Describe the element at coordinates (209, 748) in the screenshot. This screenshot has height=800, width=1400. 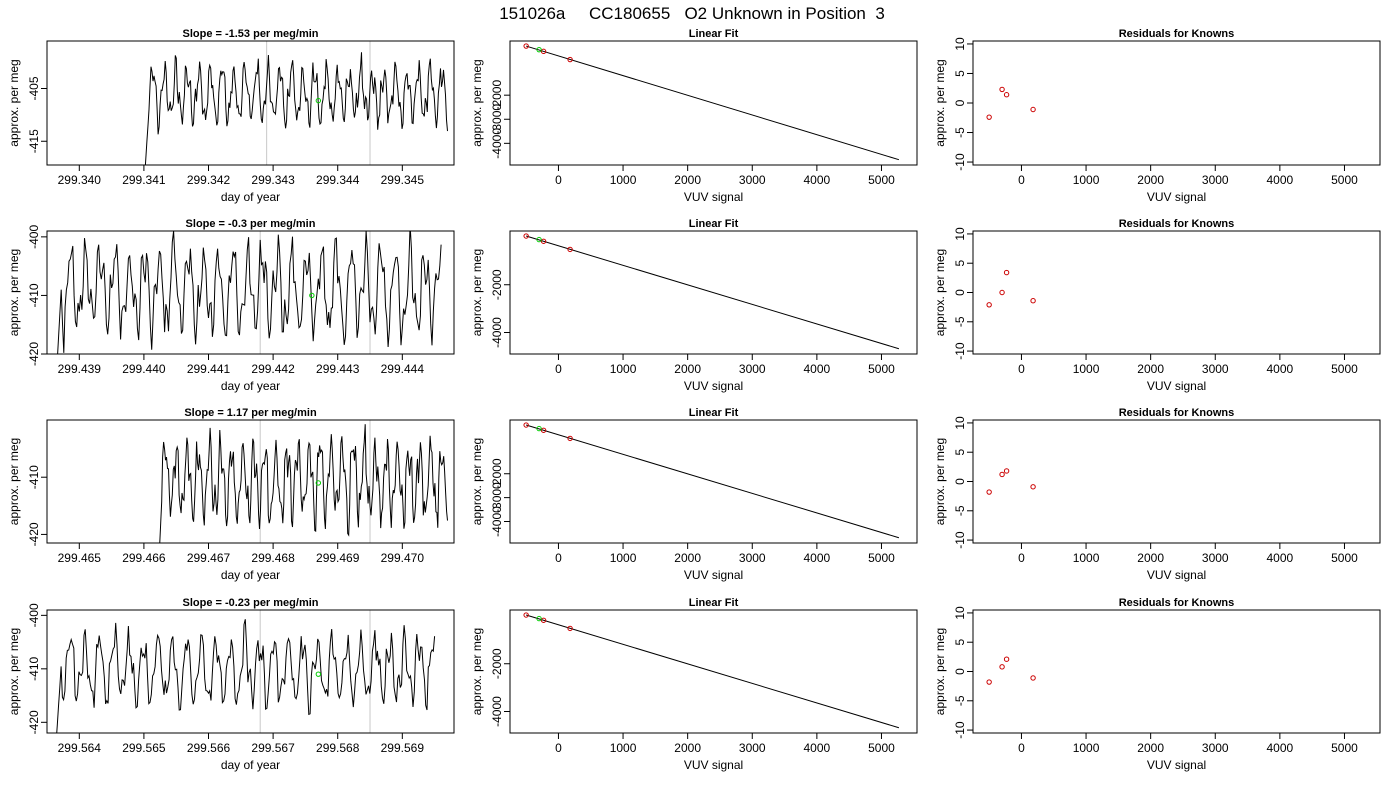
I see `x-tick-label: 299.566` at that location.